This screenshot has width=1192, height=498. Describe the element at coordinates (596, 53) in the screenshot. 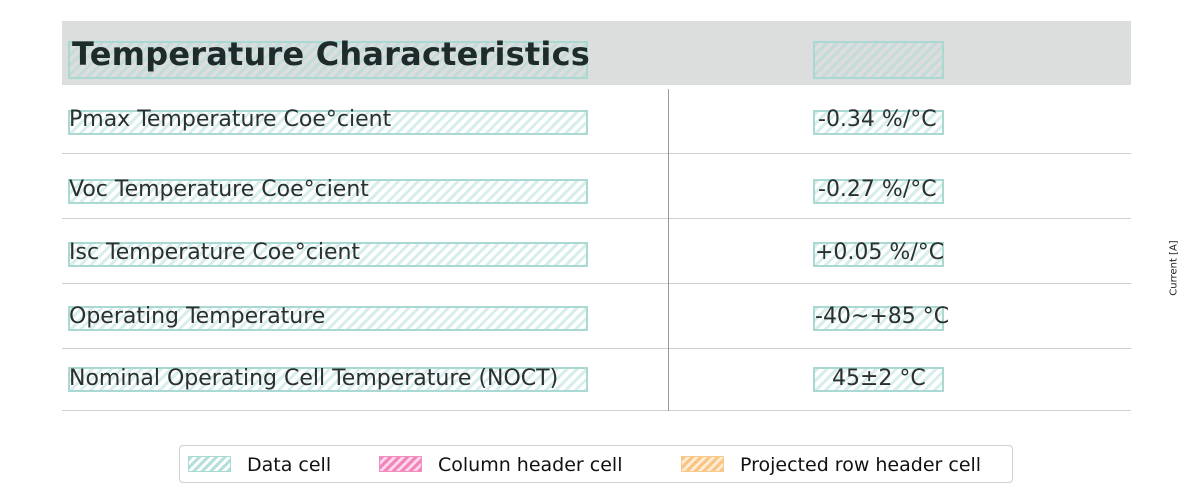

I see `table-header-band` at that location.